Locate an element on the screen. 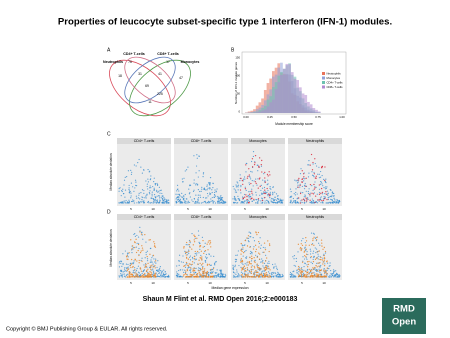  x-tick-label: 5 is located at coordinates (302, 209).